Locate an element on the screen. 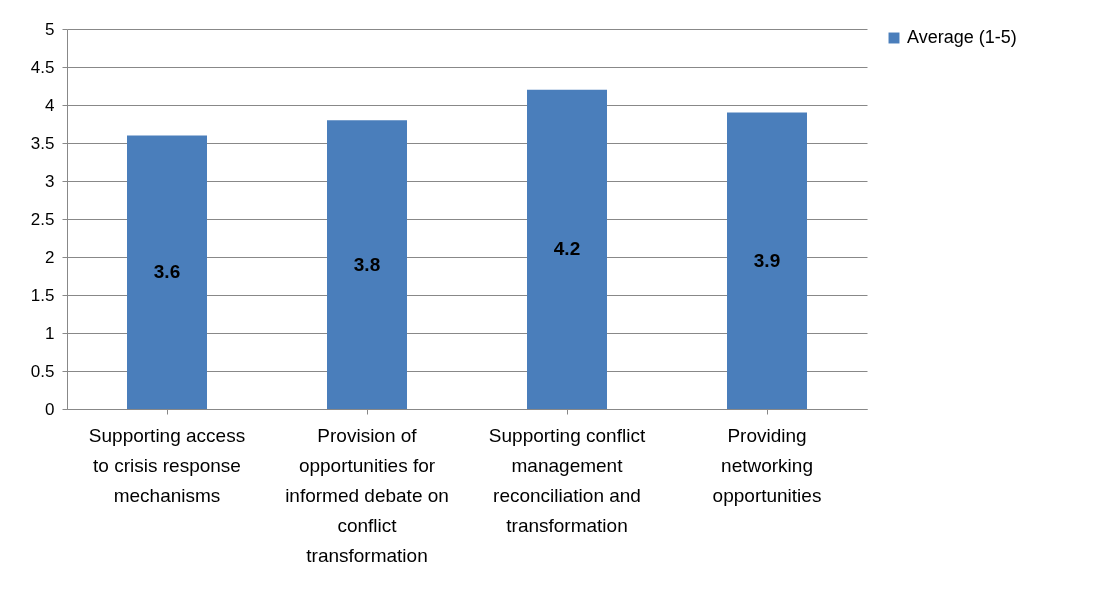 The image size is (1102, 605). data-label: 3.8 is located at coordinates (367, 264).